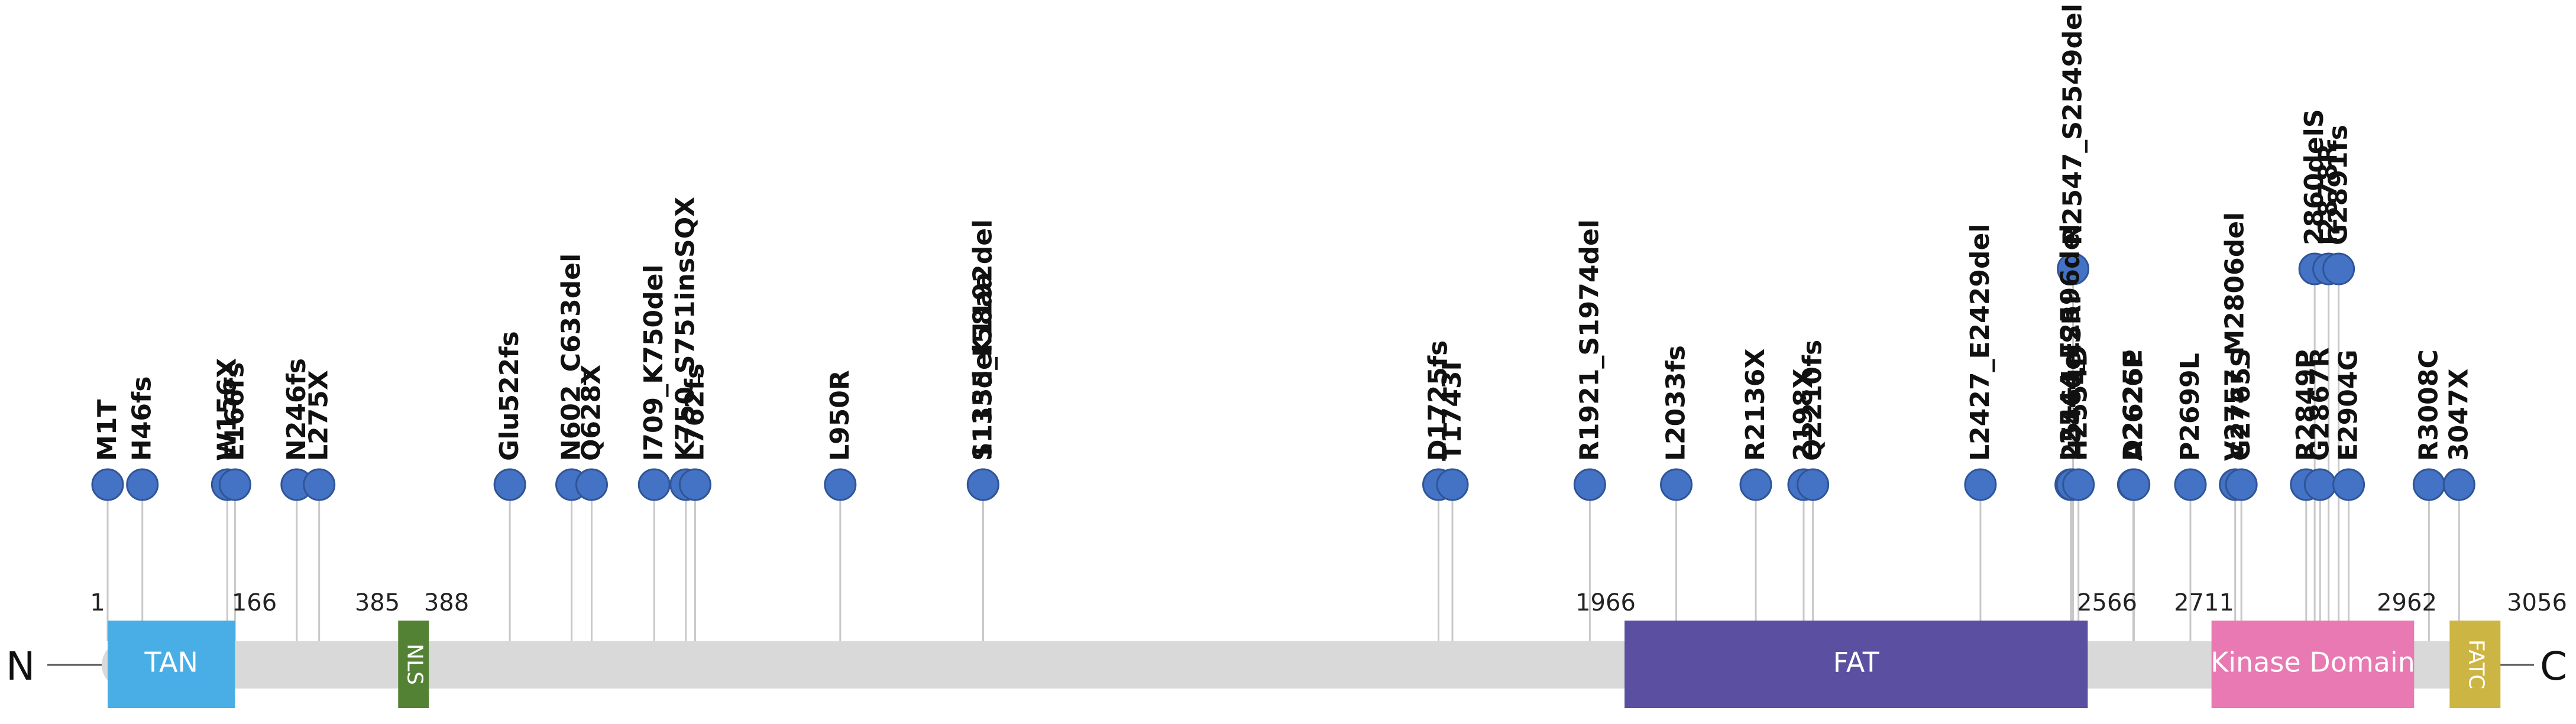  What do you see at coordinates (572, 357) in the screenshot?
I see `mutation-label: N602_C633del` at bounding box center [572, 357].